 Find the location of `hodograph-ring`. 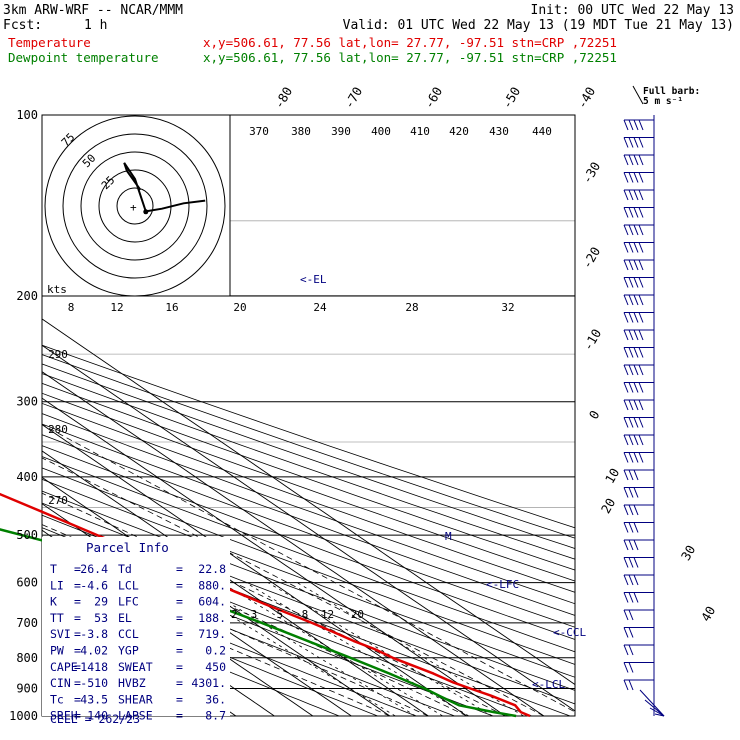

hodograph-ring is located at coordinates (135, 206).